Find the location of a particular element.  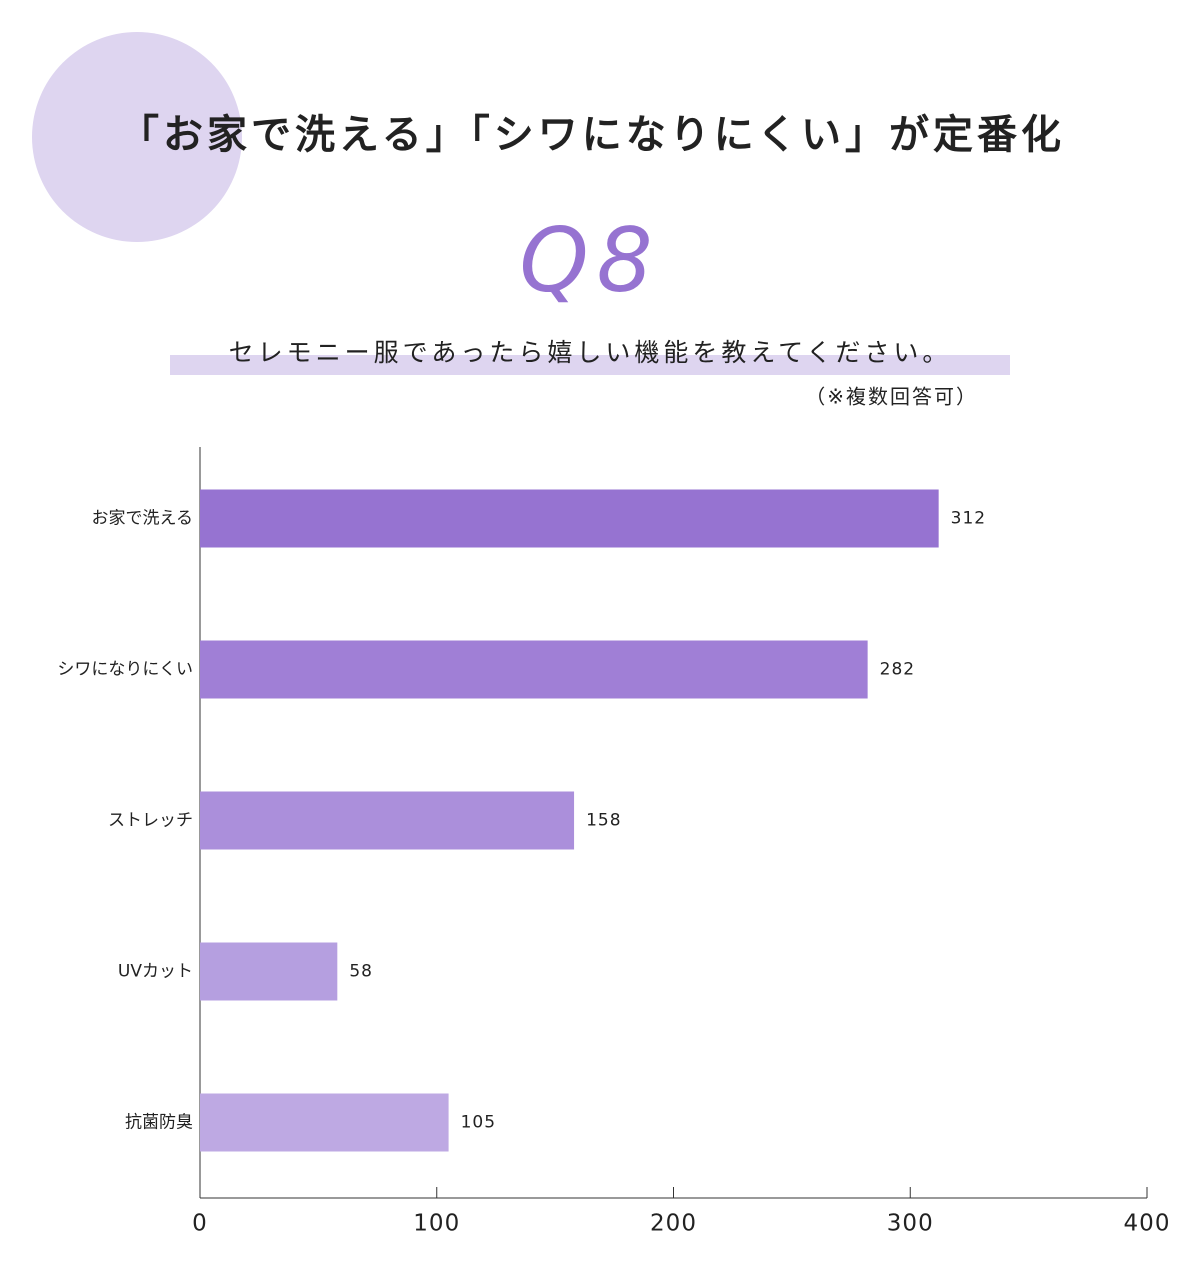

x-tick-label: 100 is located at coordinates (436, 1224).